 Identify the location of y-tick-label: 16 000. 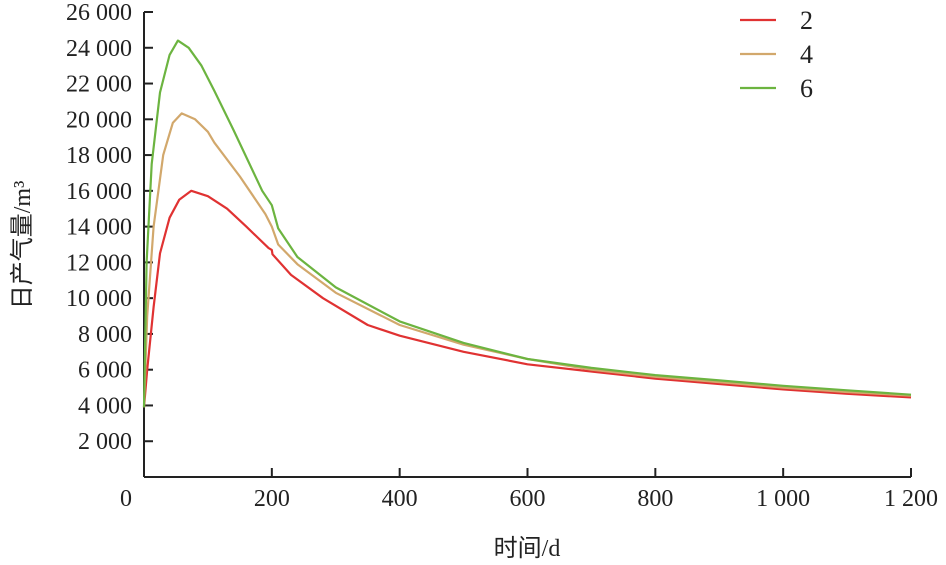
(99, 192).